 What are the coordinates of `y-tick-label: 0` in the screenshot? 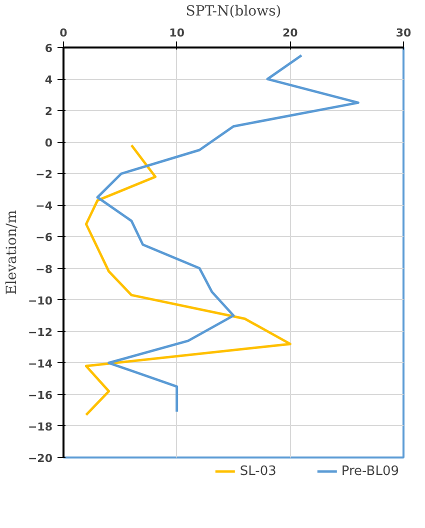 It's located at (48, 143).